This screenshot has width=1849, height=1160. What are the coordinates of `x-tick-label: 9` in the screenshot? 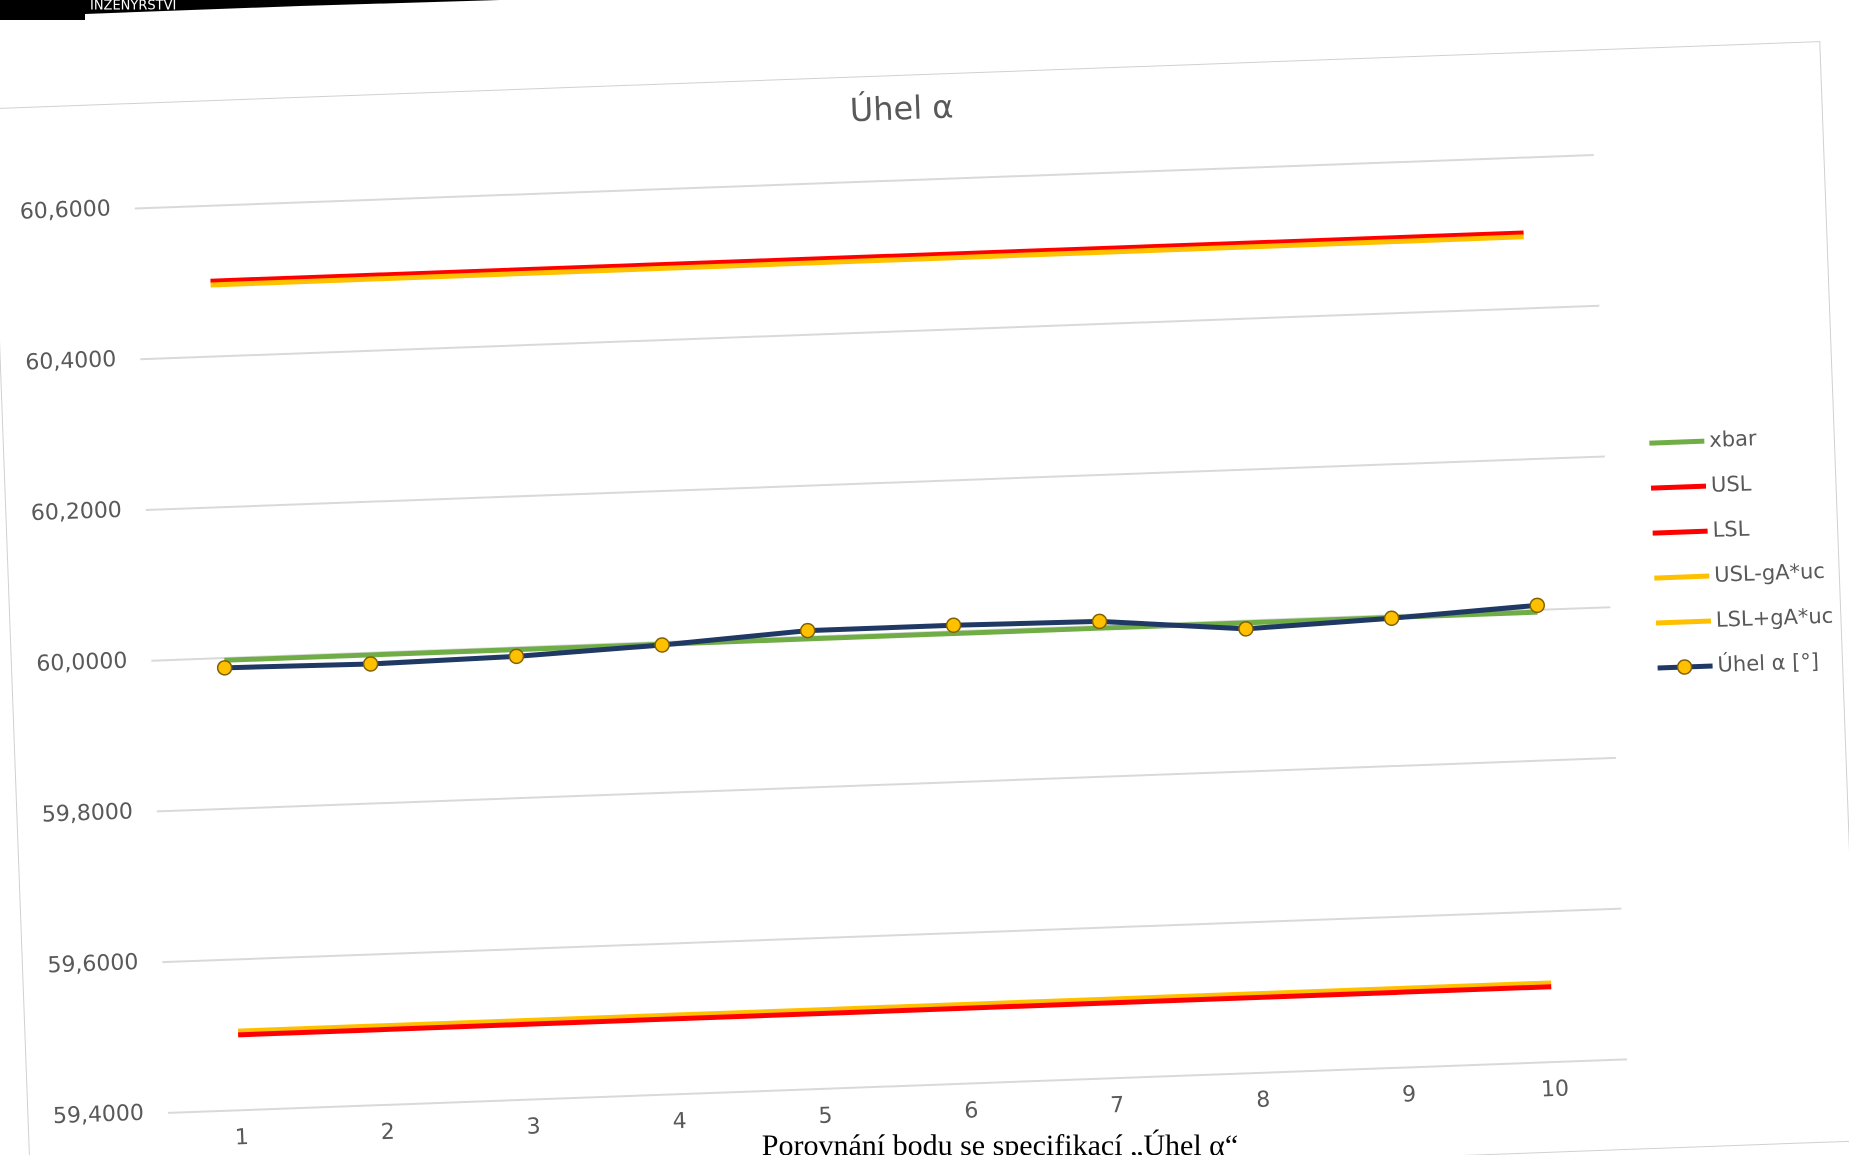 It's located at (1409, 1094).